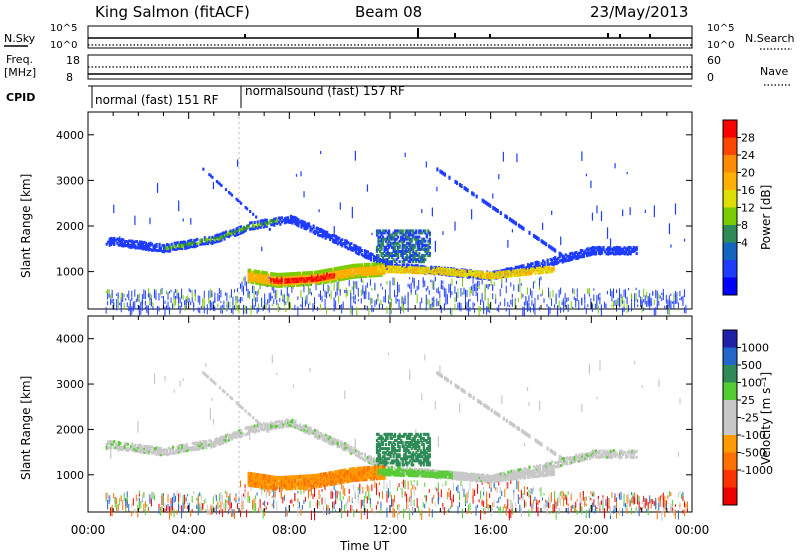 Image resolution: width=800 pixels, height=554 pixels. Describe the element at coordinates (751, 383) in the screenshot. I see `colorbar-tick-label: 100` at that location.